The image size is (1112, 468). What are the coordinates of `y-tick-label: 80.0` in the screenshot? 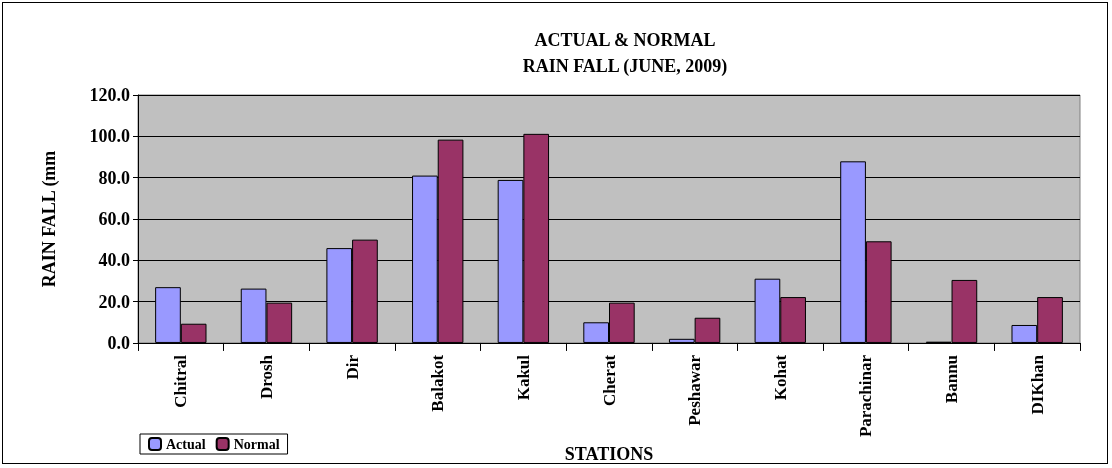 It's located at (114, 177).